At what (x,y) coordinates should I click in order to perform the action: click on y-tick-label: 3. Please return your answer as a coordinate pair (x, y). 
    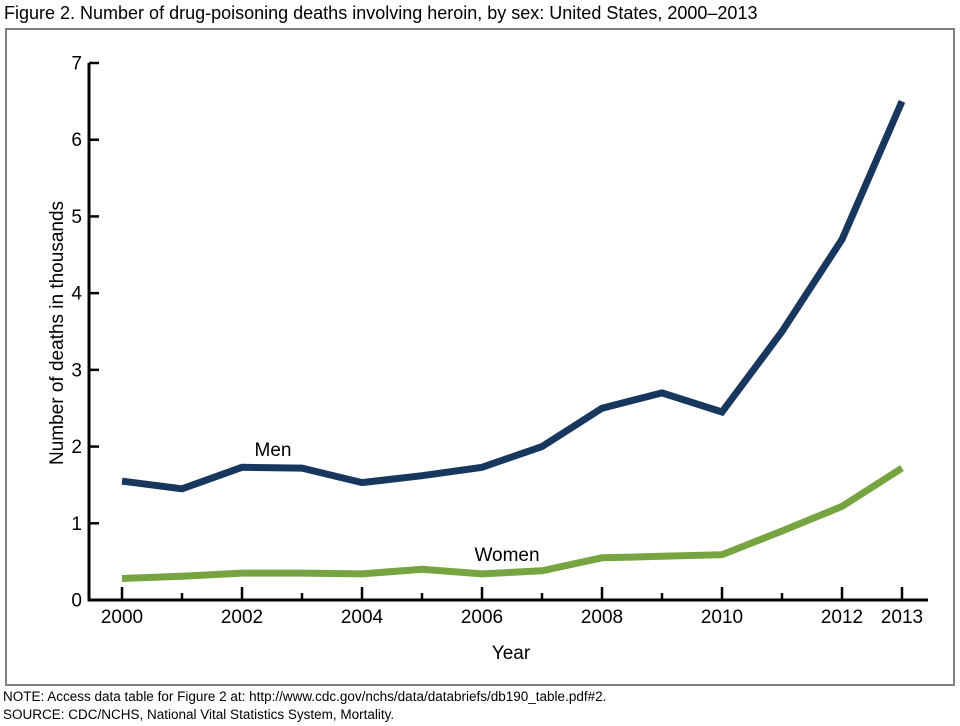
    Looking at the image, I should click on (76, 370).